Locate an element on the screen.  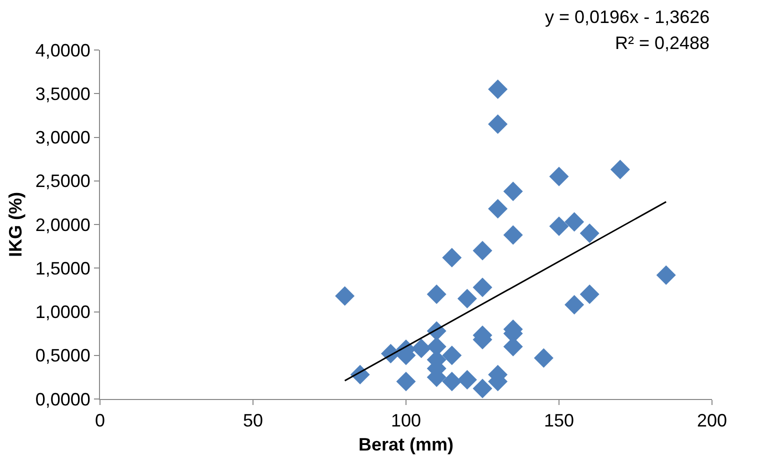
y-tick-label: 4,0000 is located at coordinates (62, 50).